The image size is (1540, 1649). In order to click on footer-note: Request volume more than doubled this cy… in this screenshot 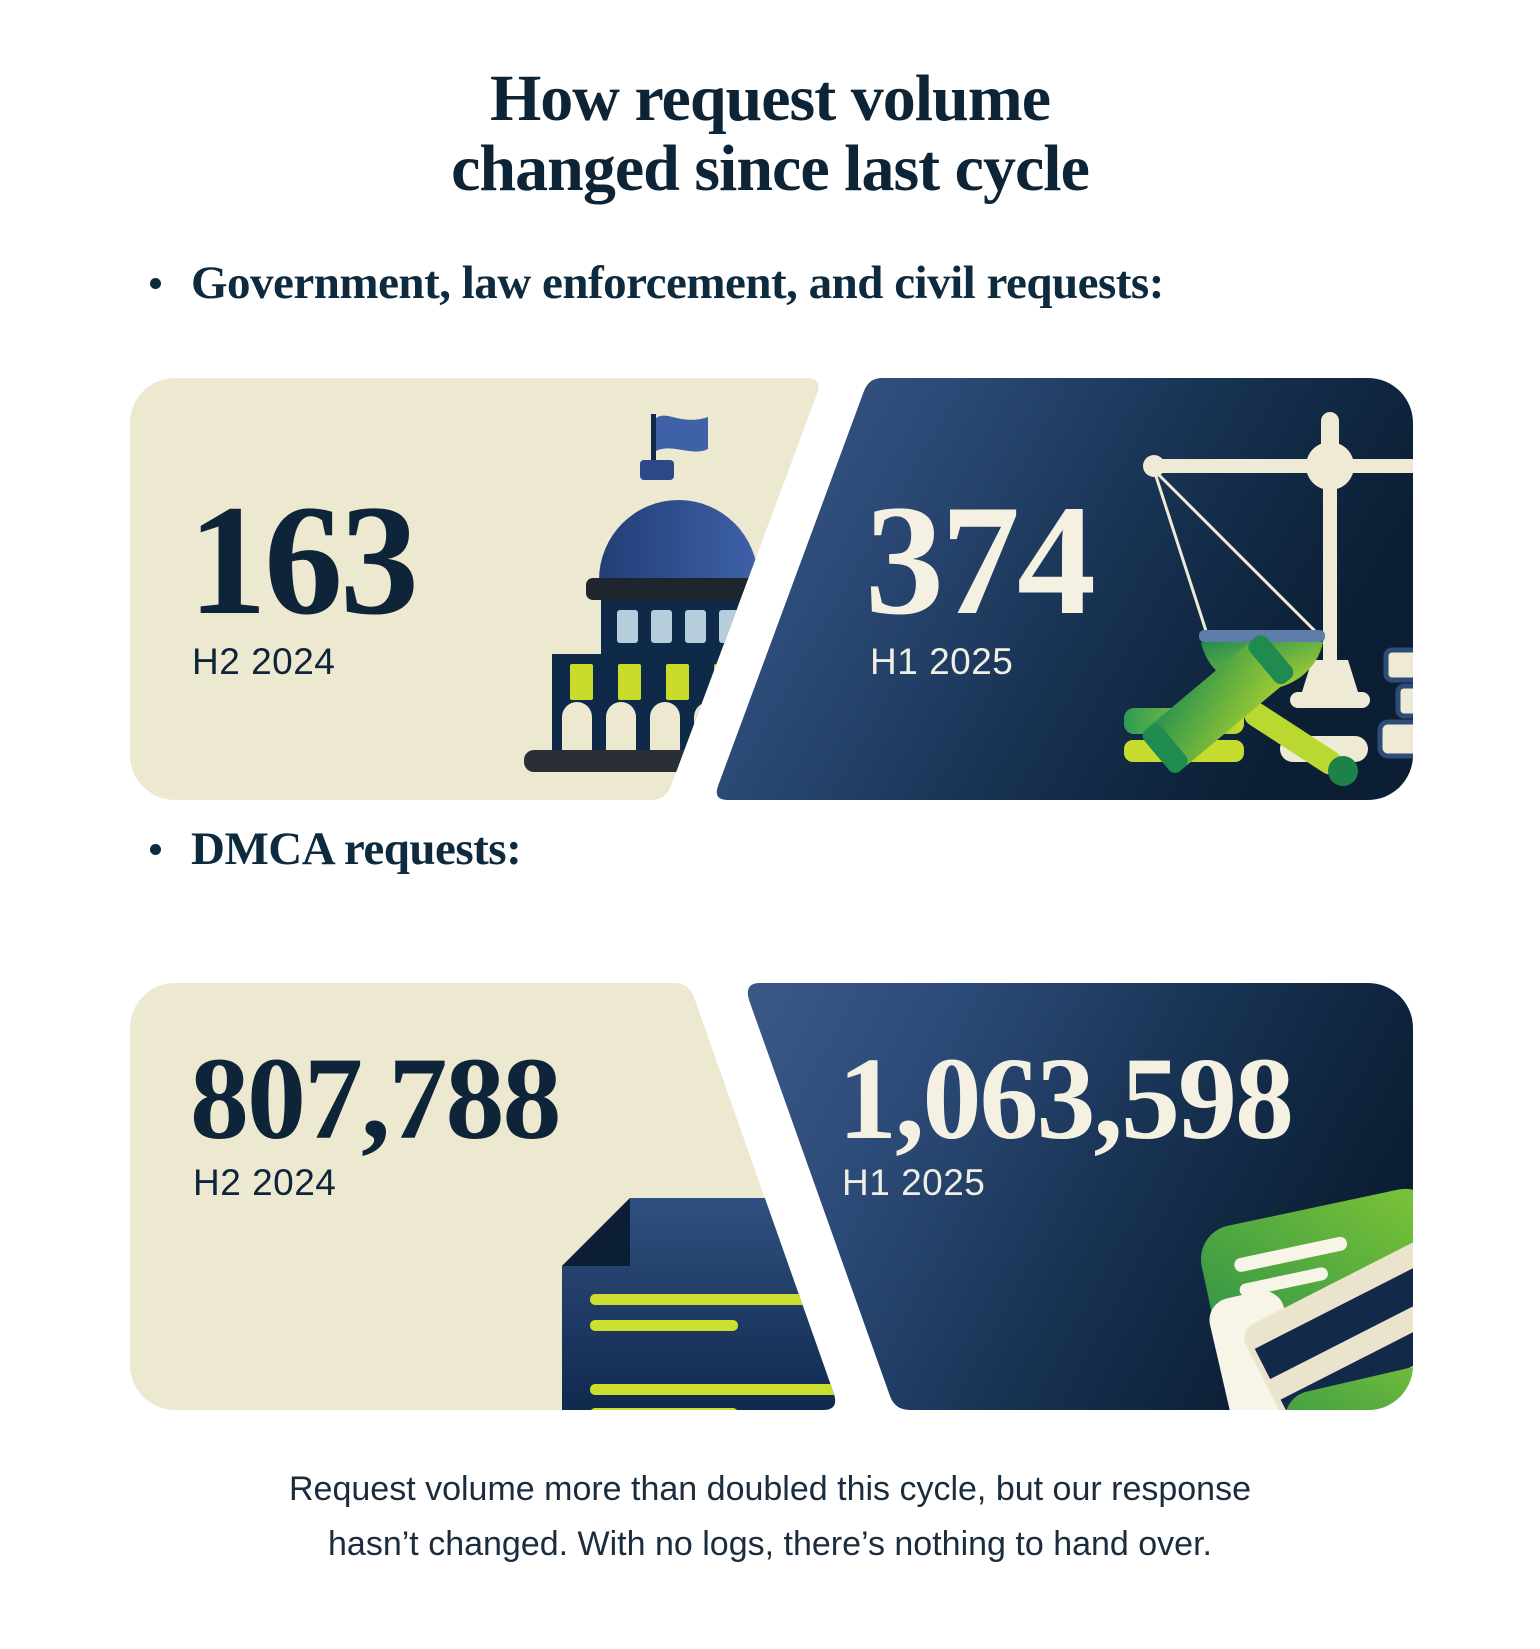, I will do `click(770, 1517)`.